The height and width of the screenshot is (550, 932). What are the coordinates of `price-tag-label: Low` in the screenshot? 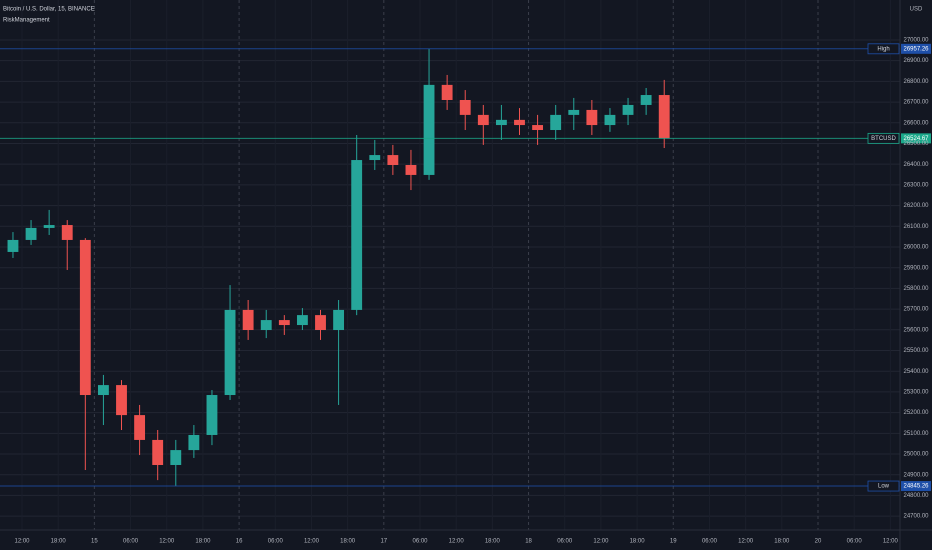 It's located at (884, 487).